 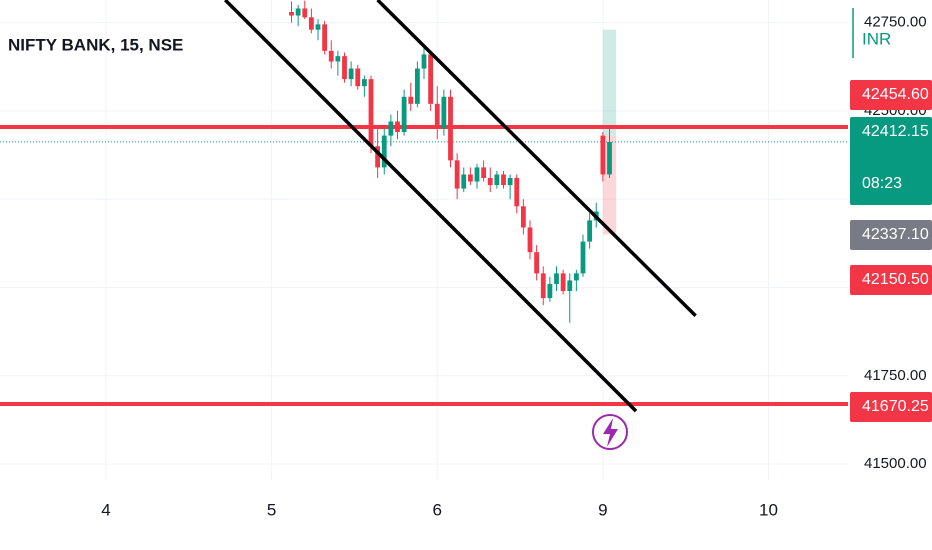 What do you see at coordinates (602, 509) in the screenshot?
I see `x-tick-label: 9` at bounding box center [602, 509].